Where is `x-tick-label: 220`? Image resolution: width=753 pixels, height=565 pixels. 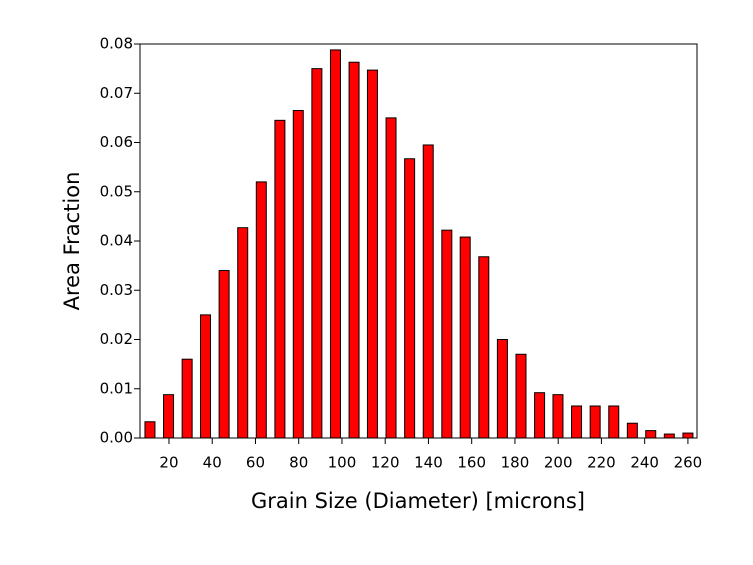
x-tick-label: 220 is located at coordinates (601, 463).